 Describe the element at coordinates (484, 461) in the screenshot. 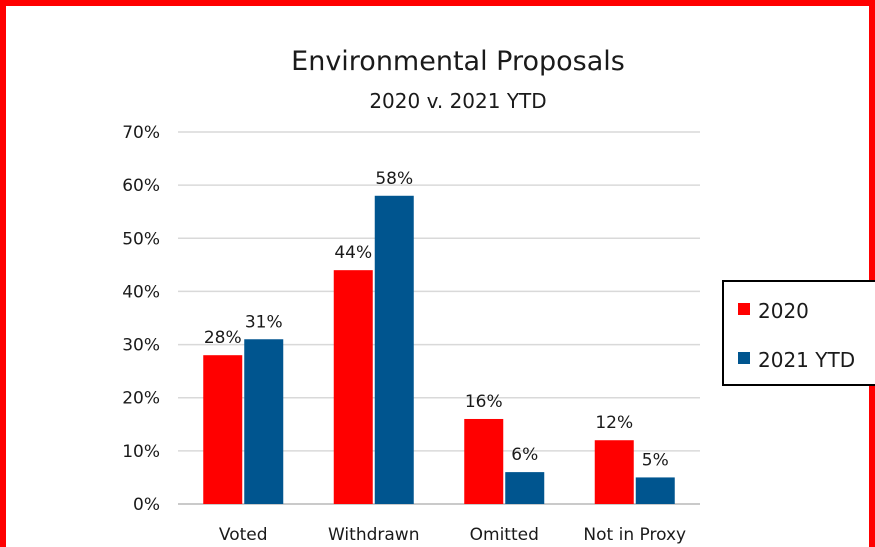

I see `bar-omitted-2020` at that location.